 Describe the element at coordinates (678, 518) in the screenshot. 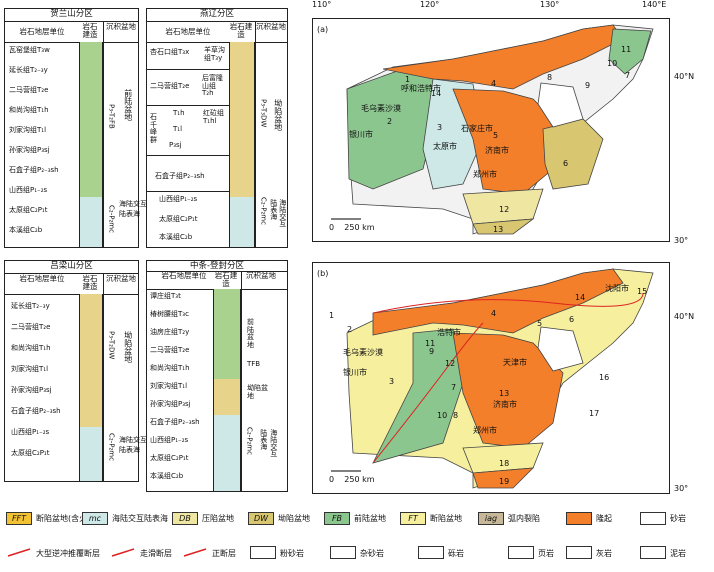

I see `legend-label: 砂岩` at that location.